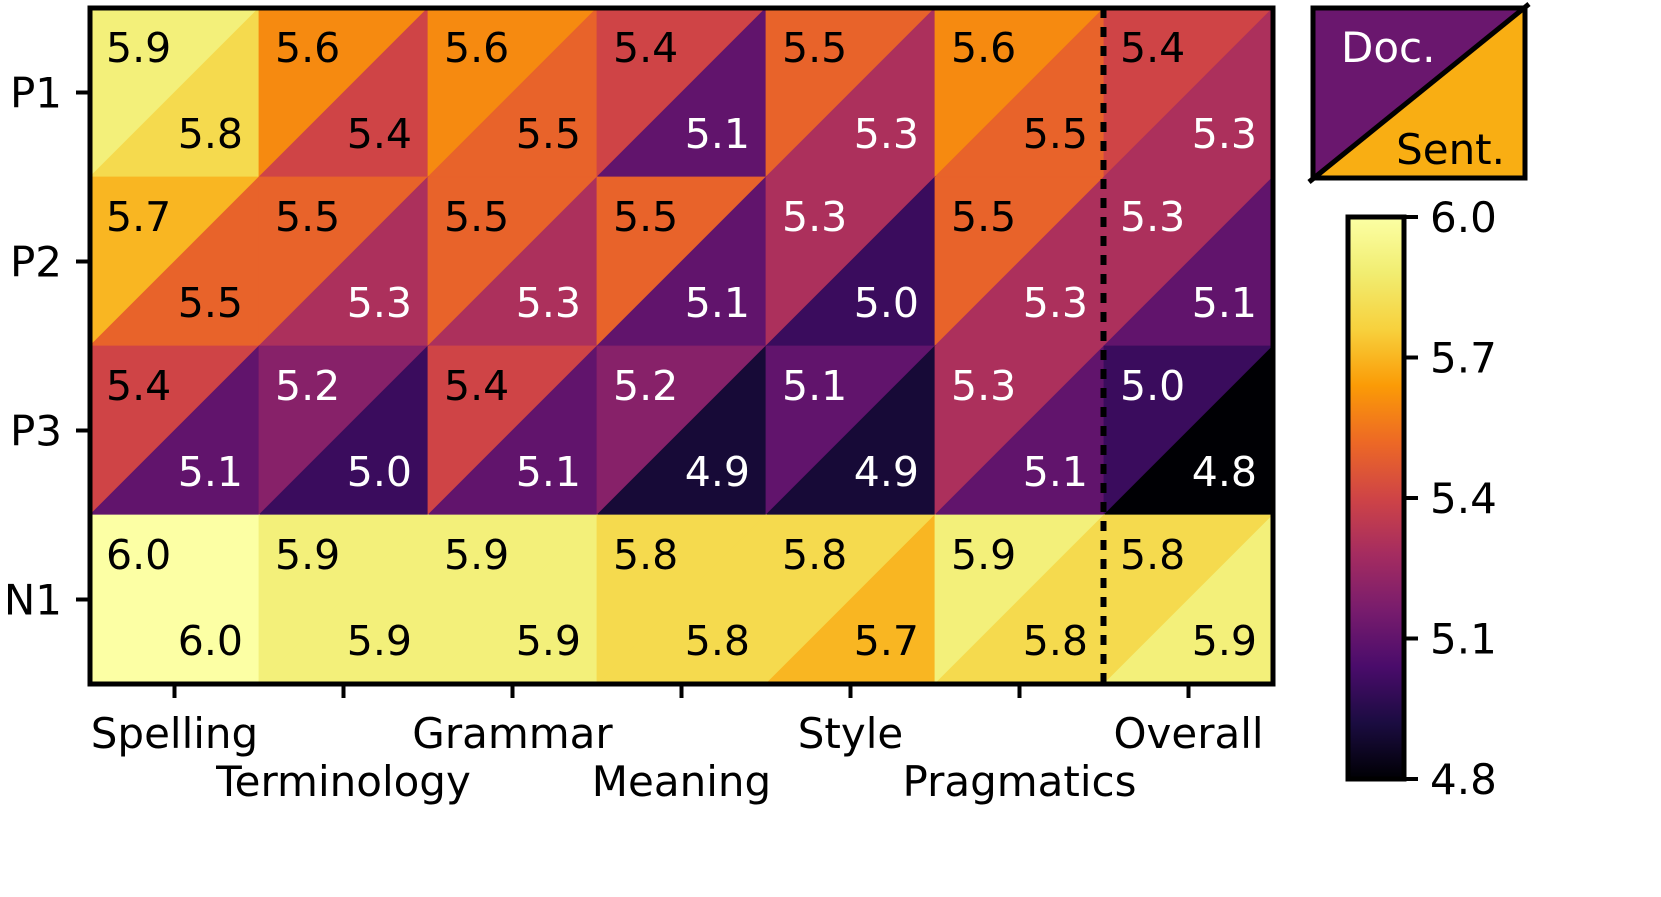 This screenshot has height=897, width=1661. I want to click on doc-value-p3-meaning: 5.2, so click(645, 386).